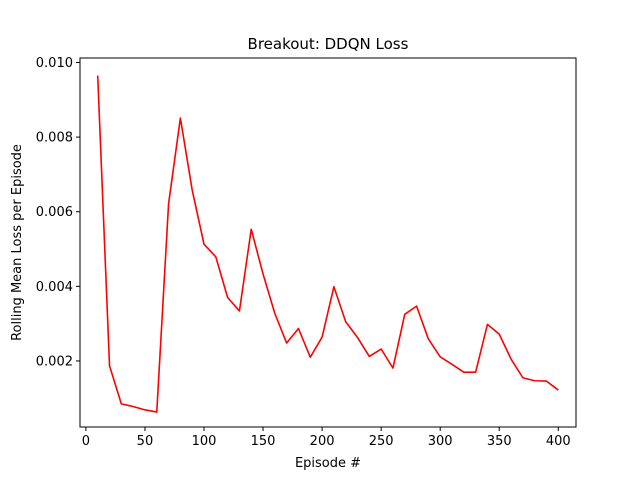 This screenshot has width=640, height=480. I want to click on x-tick-label: 50, so click(145, 441).